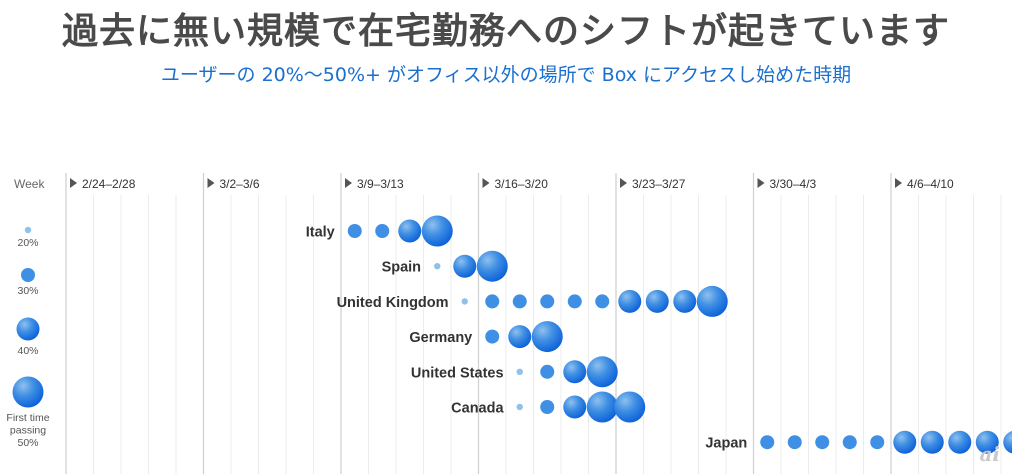 The width and height of the screenshot is (1012, 474). I want to click on series-label: Japan, so click(726, 444).